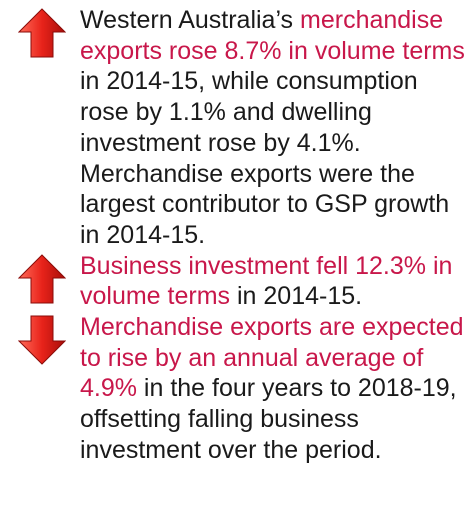 The height and width of the screenshot is (508, 467). Describe the element at coordinates (296, 296) in the screenshot. I see `body-text: in 2014-15.` at that location.